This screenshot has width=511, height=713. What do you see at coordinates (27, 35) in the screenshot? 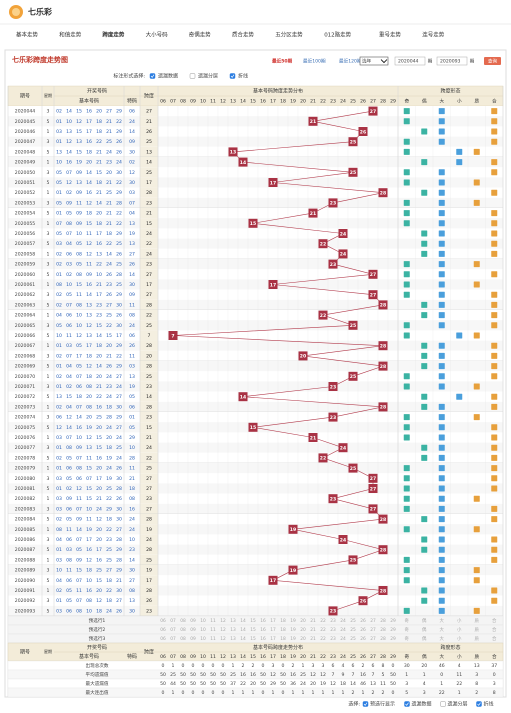
I see `nav-item: 基本走势` at bounding box center [27, 35].